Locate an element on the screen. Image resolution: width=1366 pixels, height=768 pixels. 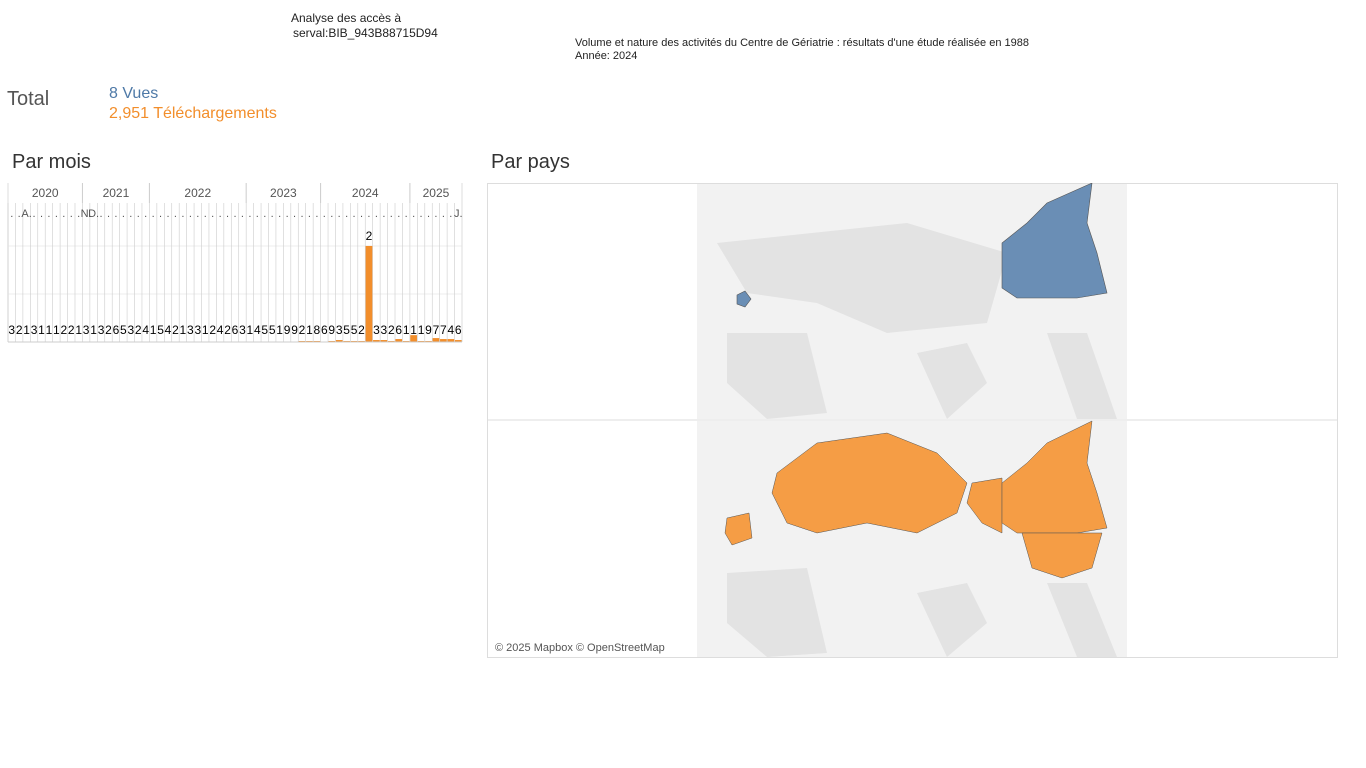
year-label: 2025 is located at coordinates (436, 193).